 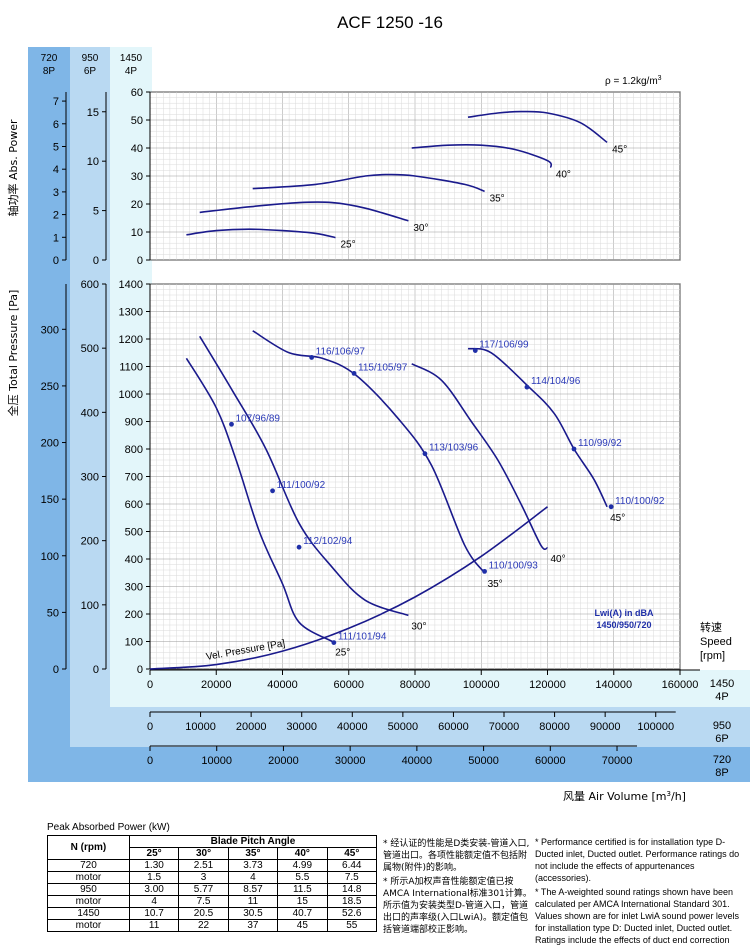 What do you see at coordinates (504, 727) in the screenshot?
I see `x-tick-label: 70000` at bounding box center [504, 727].